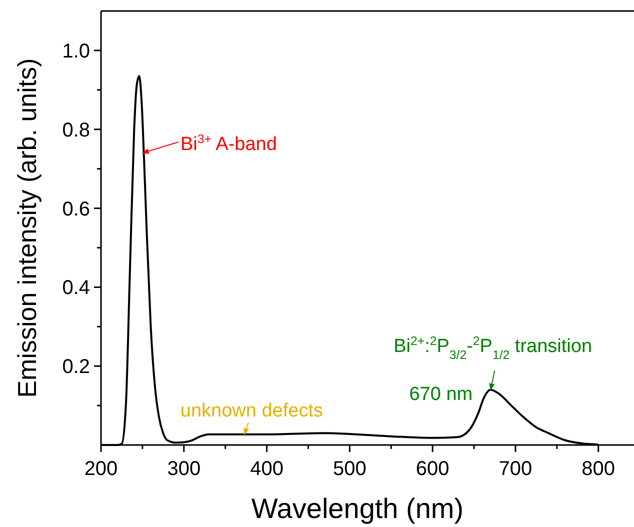 This screenshot has height=527, width=634. Describe the element at coordinates (251, 411) in the screenshot. I see `annotation: unknown defects` at that location.